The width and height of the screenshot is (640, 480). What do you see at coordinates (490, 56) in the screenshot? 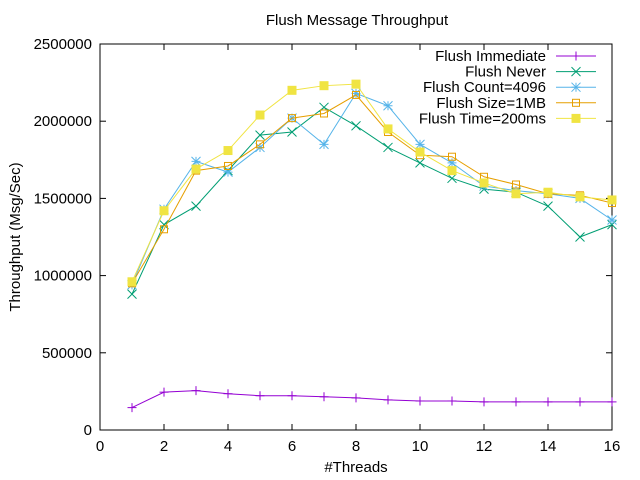
I see `legend-label: Flush Immediate` at bounding box center [490, 56].